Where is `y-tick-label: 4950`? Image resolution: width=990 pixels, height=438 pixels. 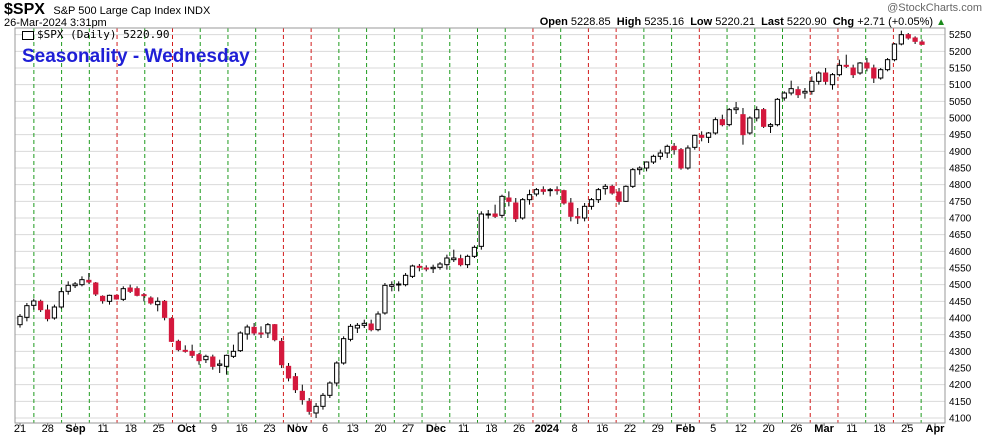 y-tick-label: 4950 is located at coordinates (960, 135).